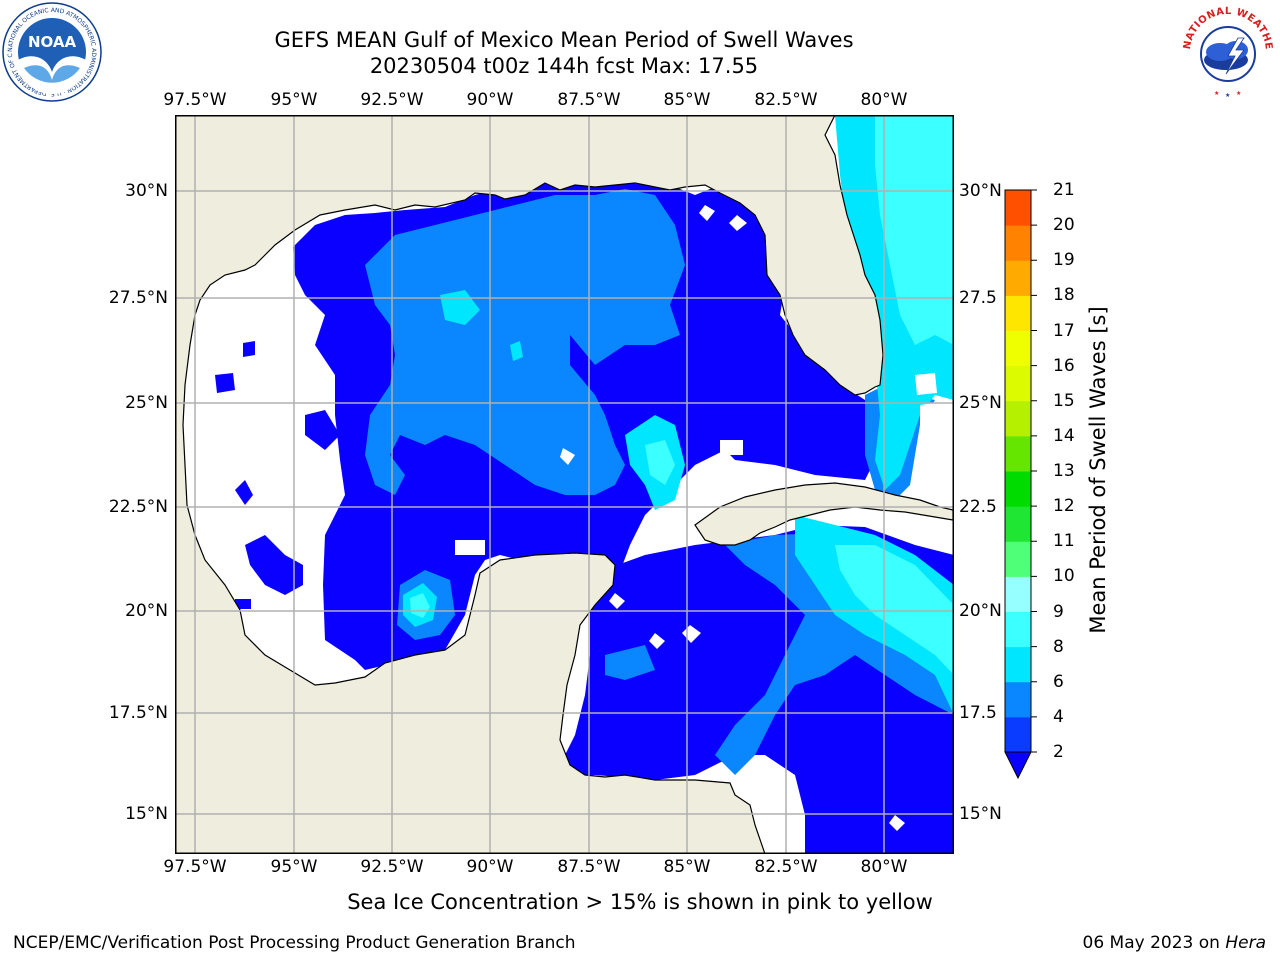 This screenshot has width=1280, height=960. What do you see at coordinates (1064, 190) in the screenshot?
I see `colorbar-tick-label: 21` at bounding box center [1064, 190].